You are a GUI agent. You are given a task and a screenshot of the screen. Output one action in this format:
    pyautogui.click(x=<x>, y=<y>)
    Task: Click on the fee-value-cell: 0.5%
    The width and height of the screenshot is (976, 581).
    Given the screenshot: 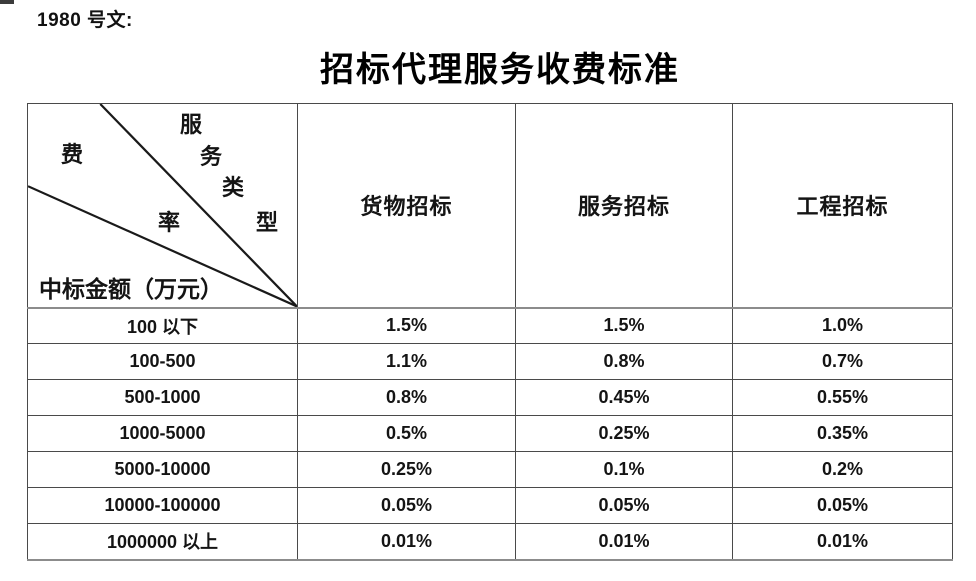 What is the action you would take?
    pyautogui.click(x=406, y=433)
    